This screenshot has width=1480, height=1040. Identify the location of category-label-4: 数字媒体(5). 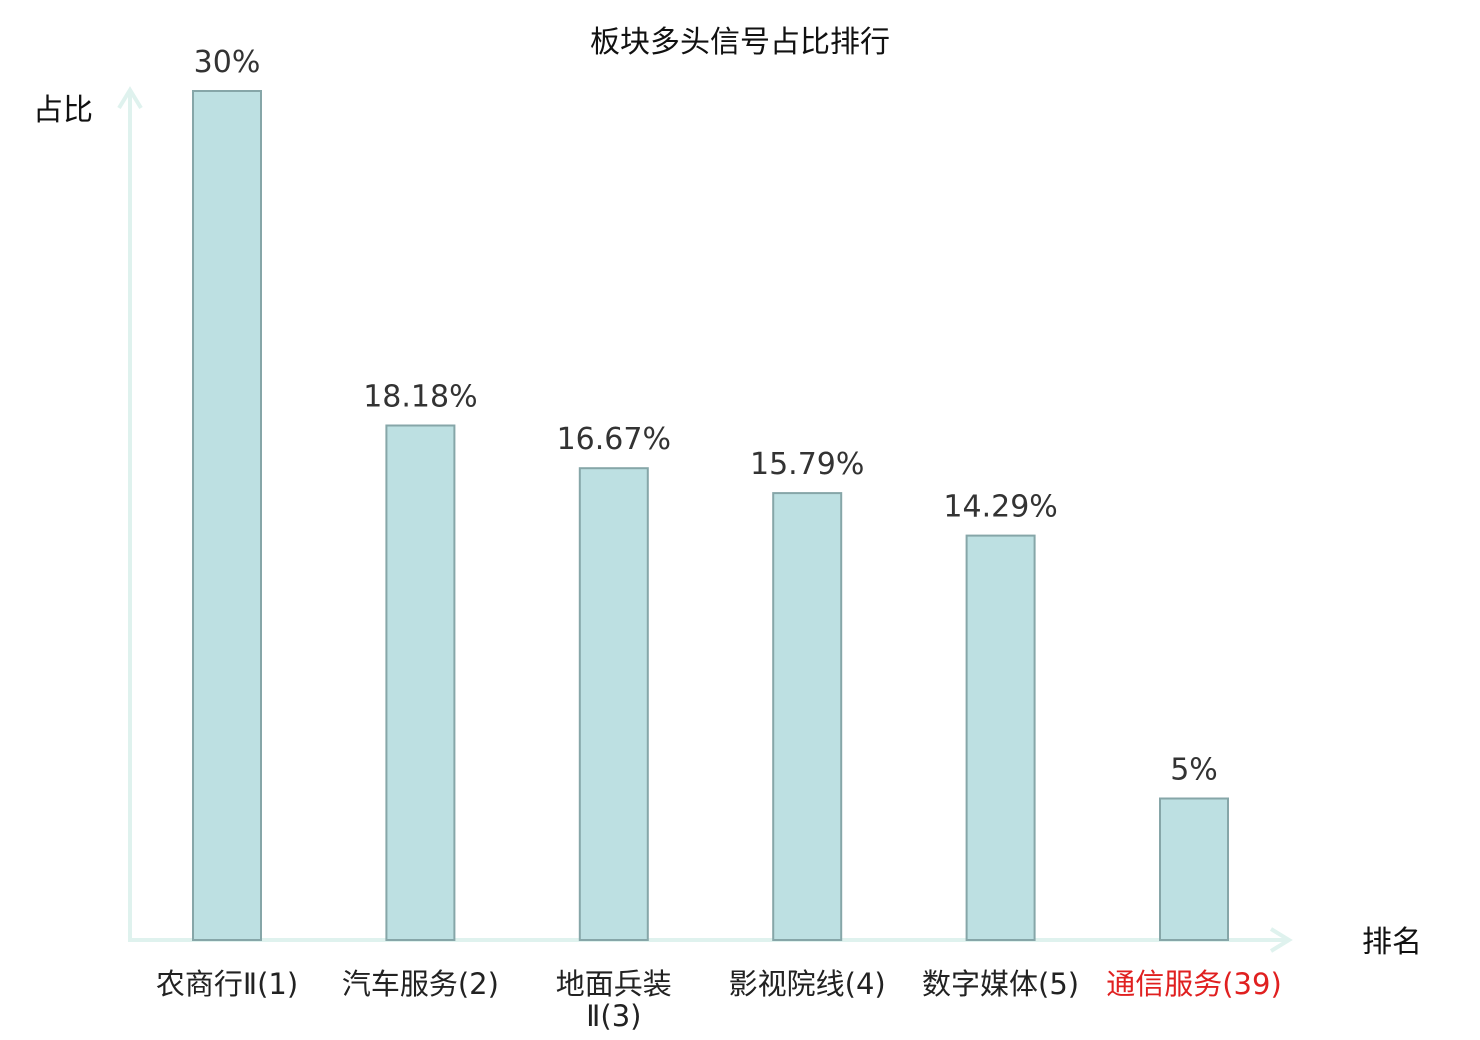
(1000, 984).